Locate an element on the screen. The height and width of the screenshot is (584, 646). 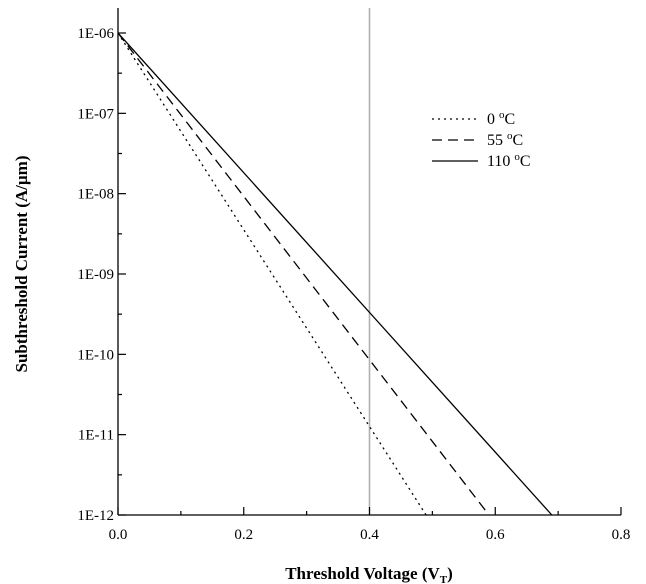
x-tick-label: 0.2 is located at coordinates (243, 535).